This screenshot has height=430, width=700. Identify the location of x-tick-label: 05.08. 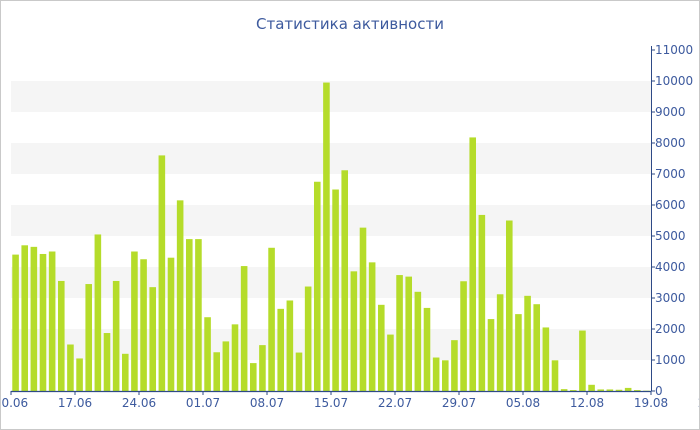
(523, 403).